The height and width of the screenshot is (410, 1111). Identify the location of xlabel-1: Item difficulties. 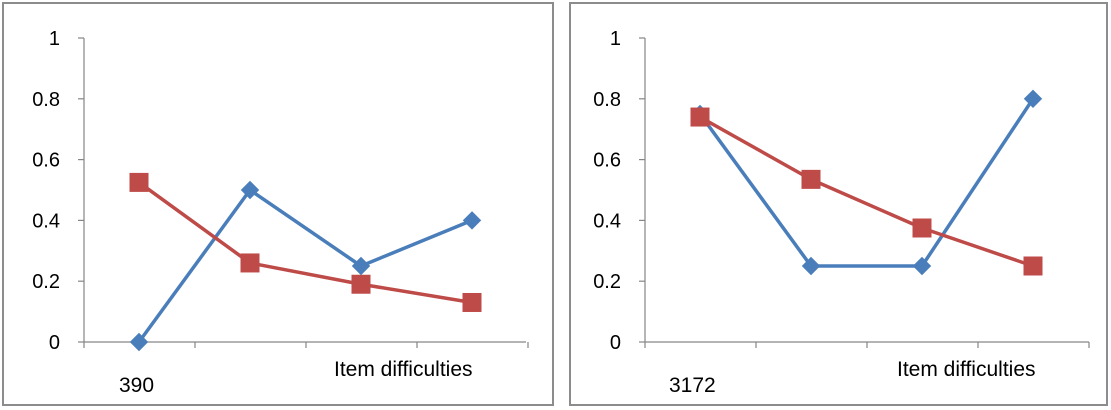
(403, 369).